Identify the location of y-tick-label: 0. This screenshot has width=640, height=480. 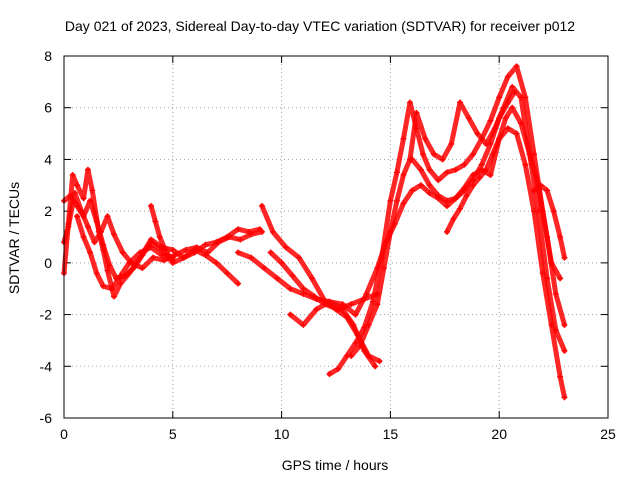
(48, 263).